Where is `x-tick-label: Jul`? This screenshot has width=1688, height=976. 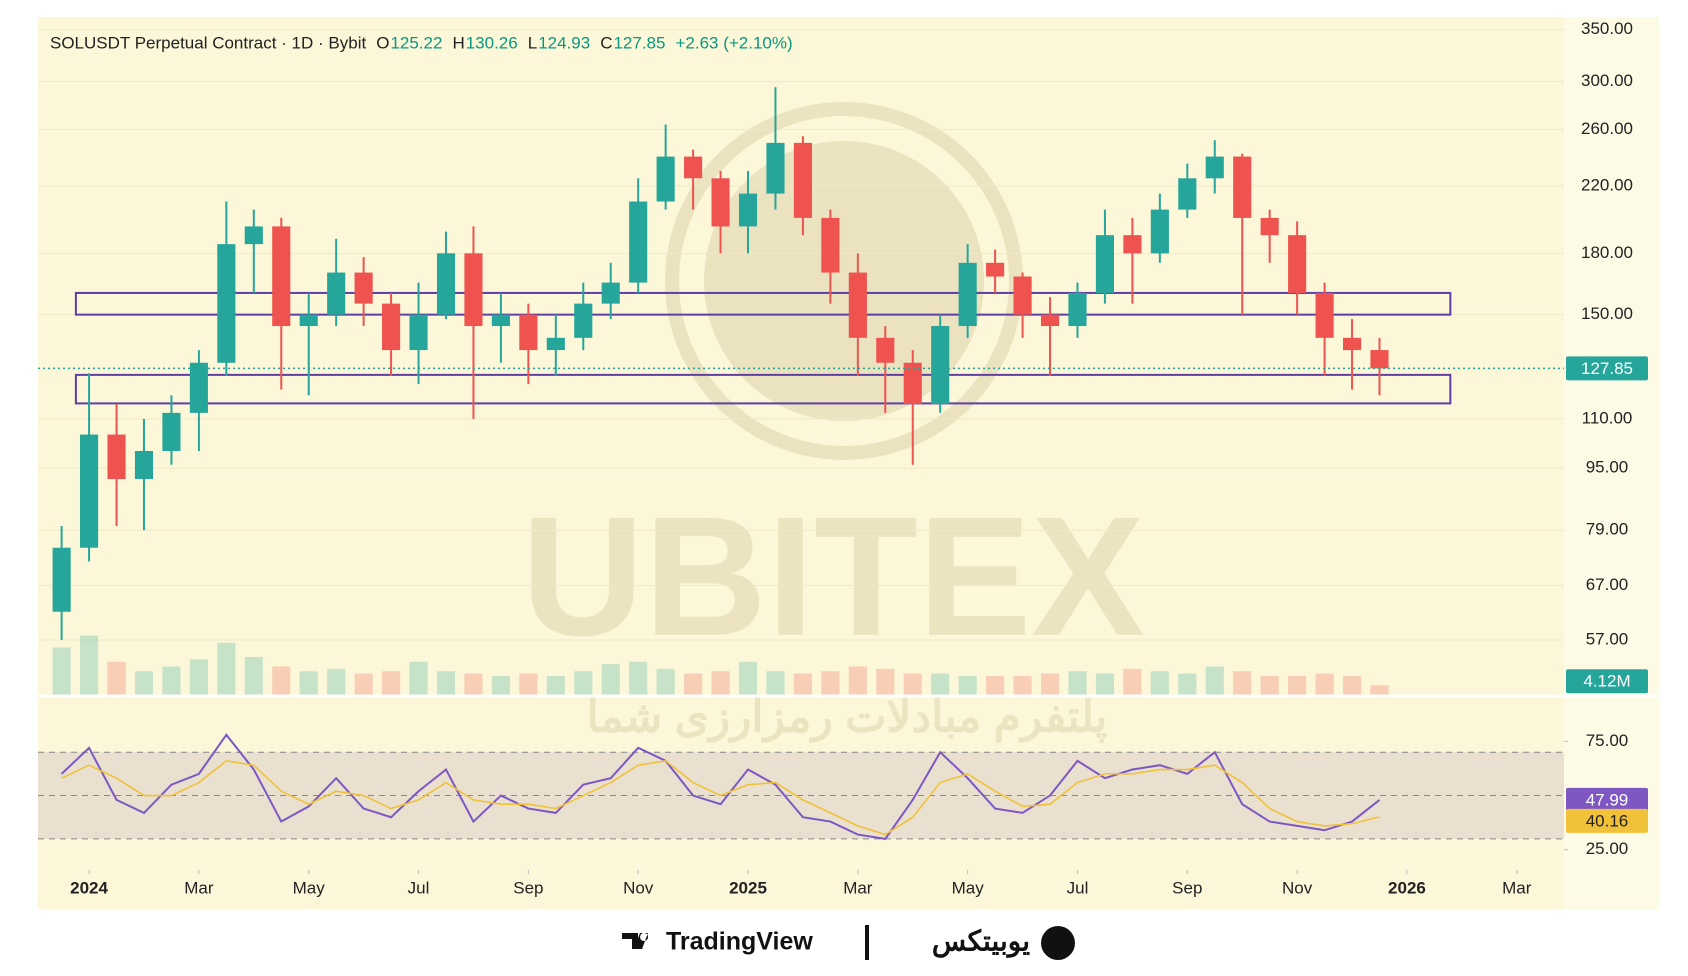
x-tick-label: Jul is located at coordinates (419, 887).